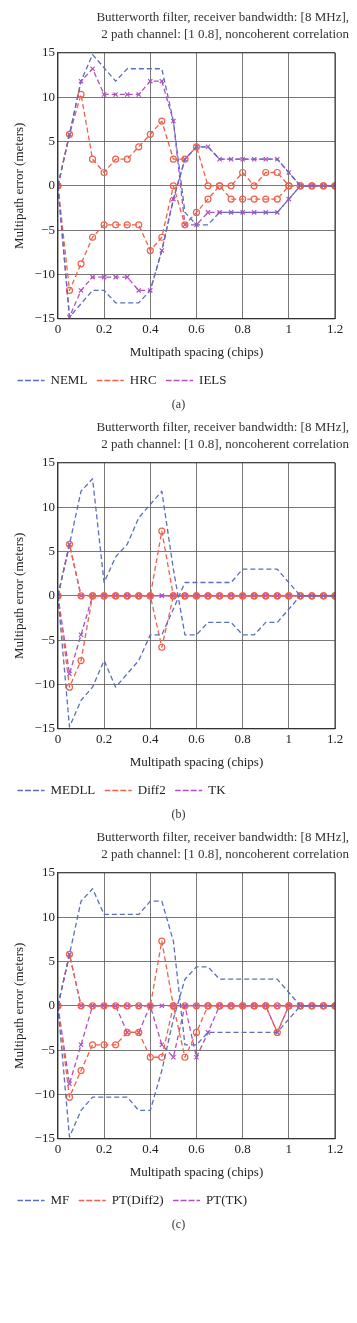 The image size is (357, 1323). What do you see at coordinates (73, 789) in the screenshot?
I see `legend-label: MEDLL` at bounding box center [73, 789].